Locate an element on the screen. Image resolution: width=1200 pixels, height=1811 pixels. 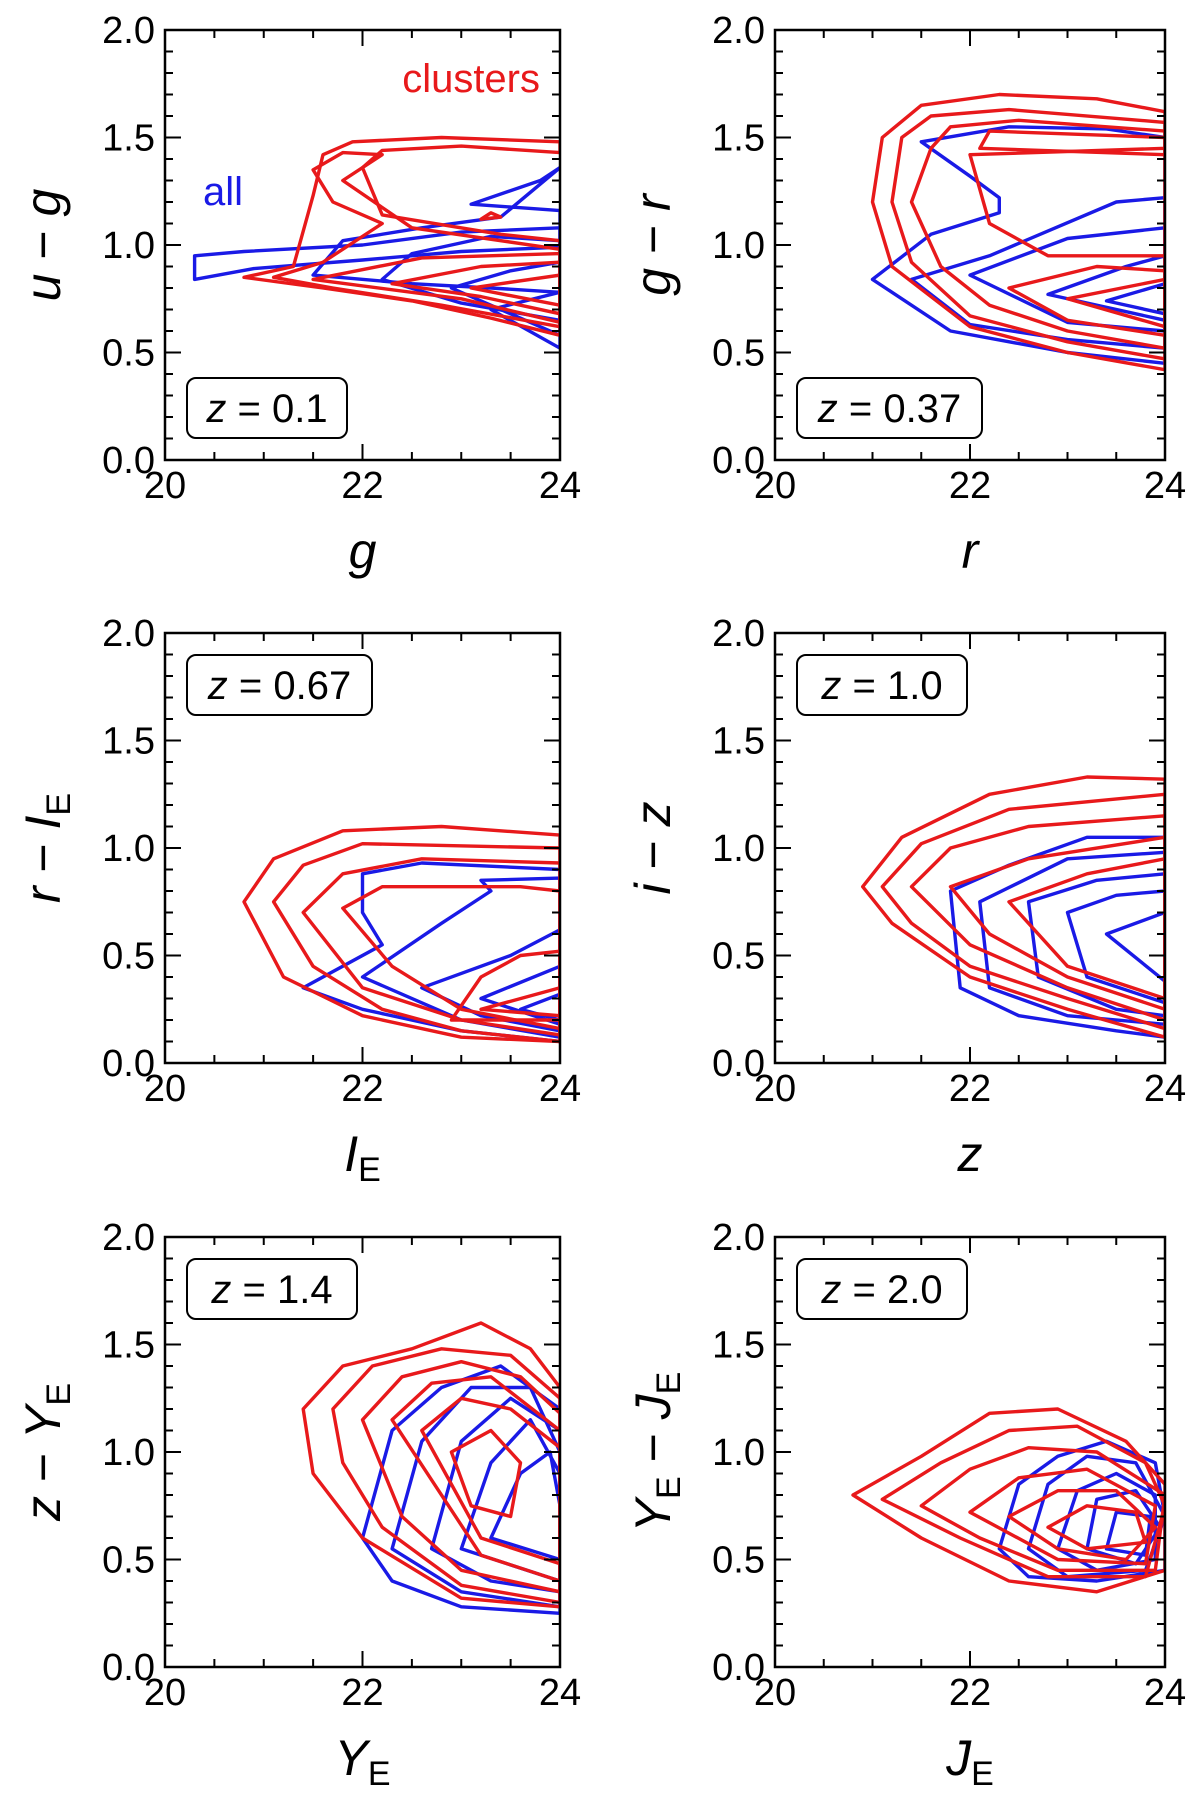
legend-clusters: clusters is located at coordinates (471, 79).